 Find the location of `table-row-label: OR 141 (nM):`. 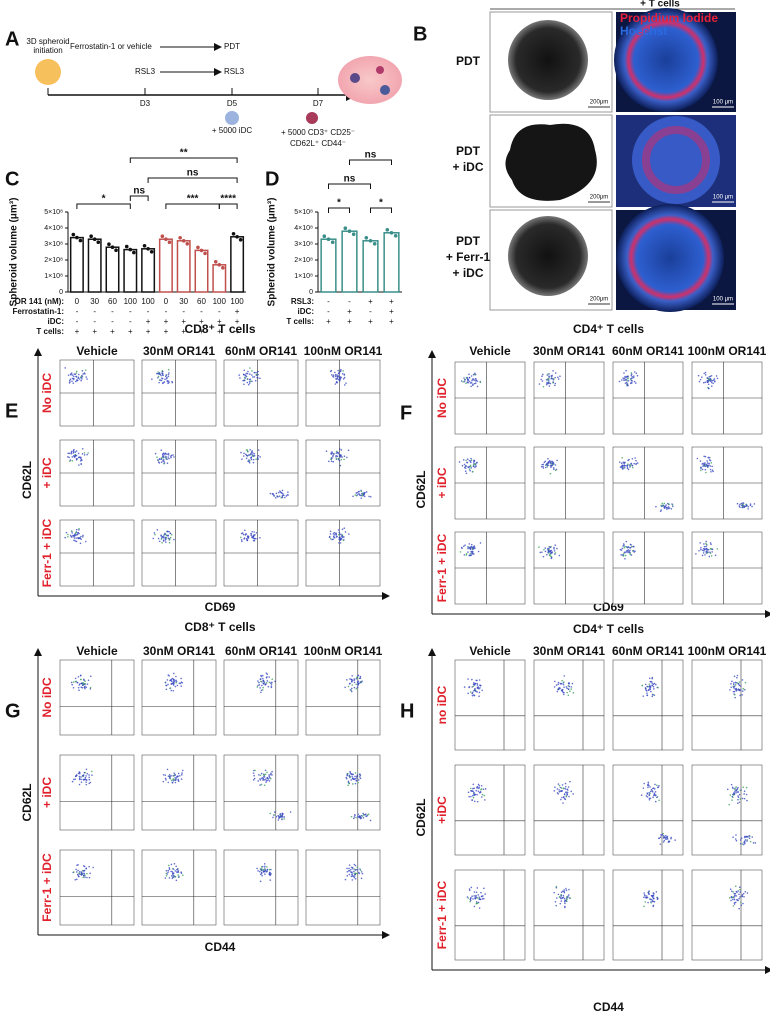

table-row-label: OR 141 (nM): is located at coordinates (39, 301).